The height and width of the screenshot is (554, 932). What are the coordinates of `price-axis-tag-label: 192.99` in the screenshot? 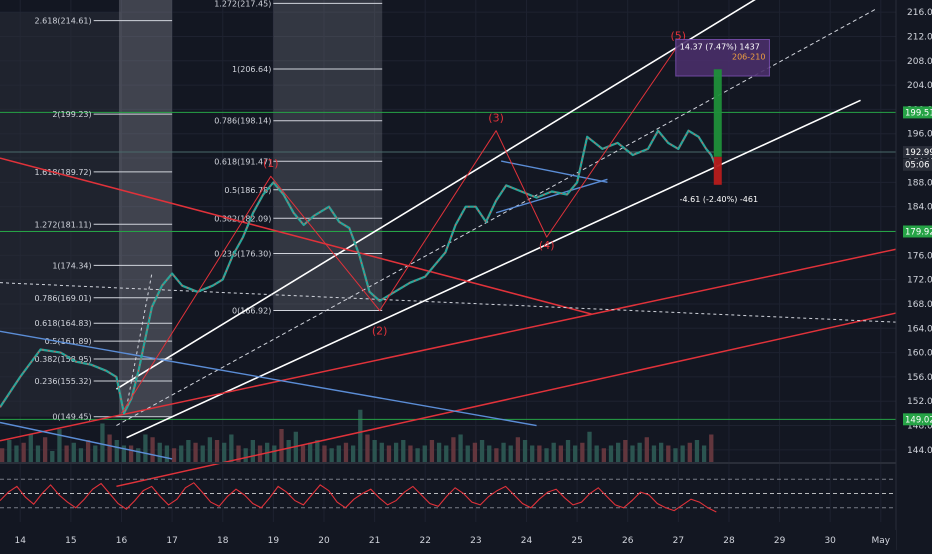 It's located at (918, 153).